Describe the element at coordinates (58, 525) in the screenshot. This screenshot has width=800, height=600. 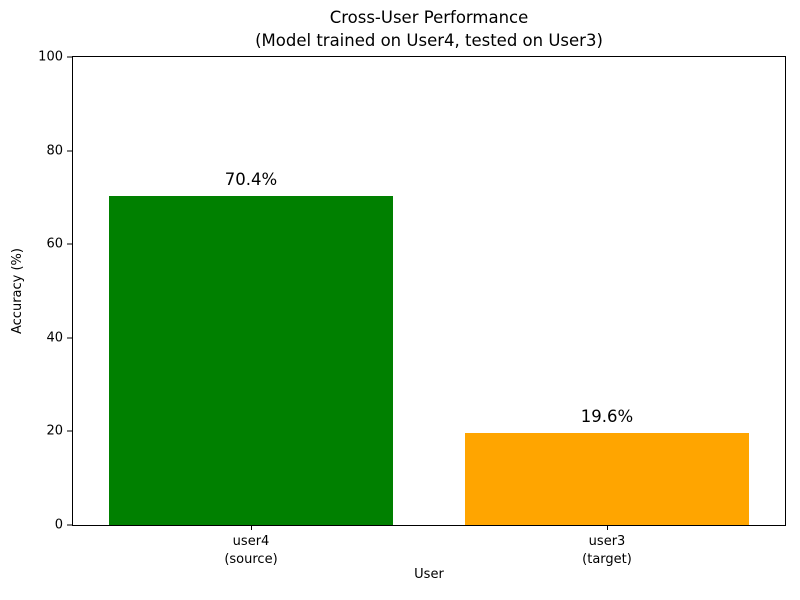
I see `y-tick-label: 0` at that location.